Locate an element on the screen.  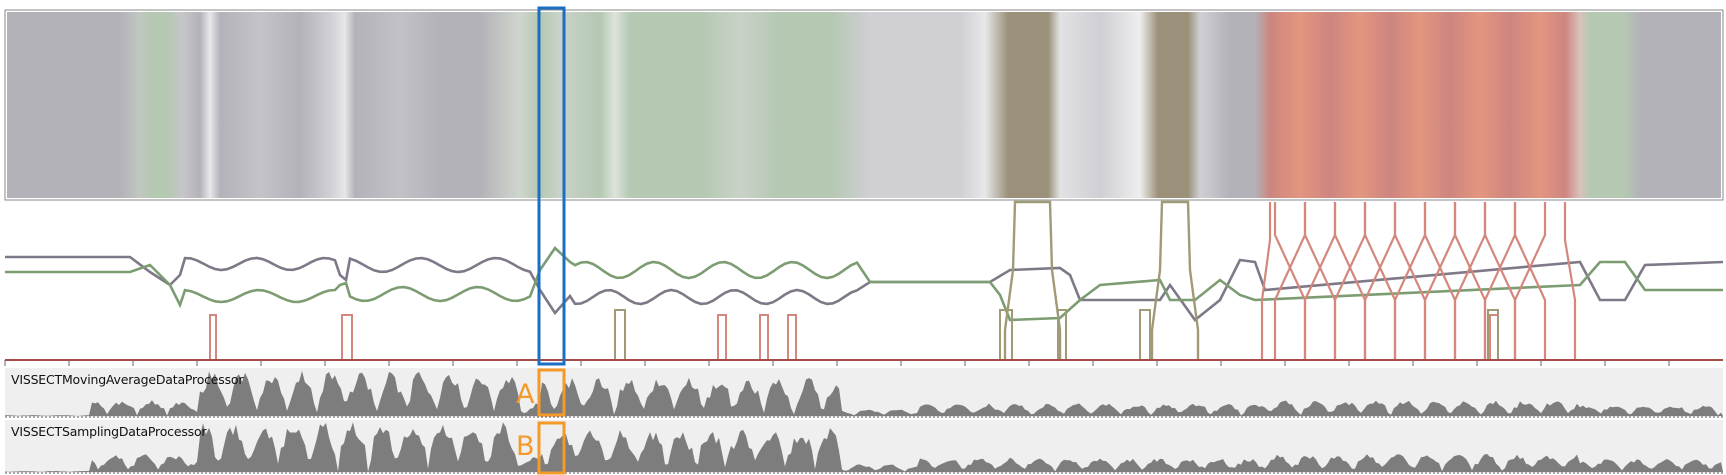
selection-blue-box is located at coordinates (551, 186).